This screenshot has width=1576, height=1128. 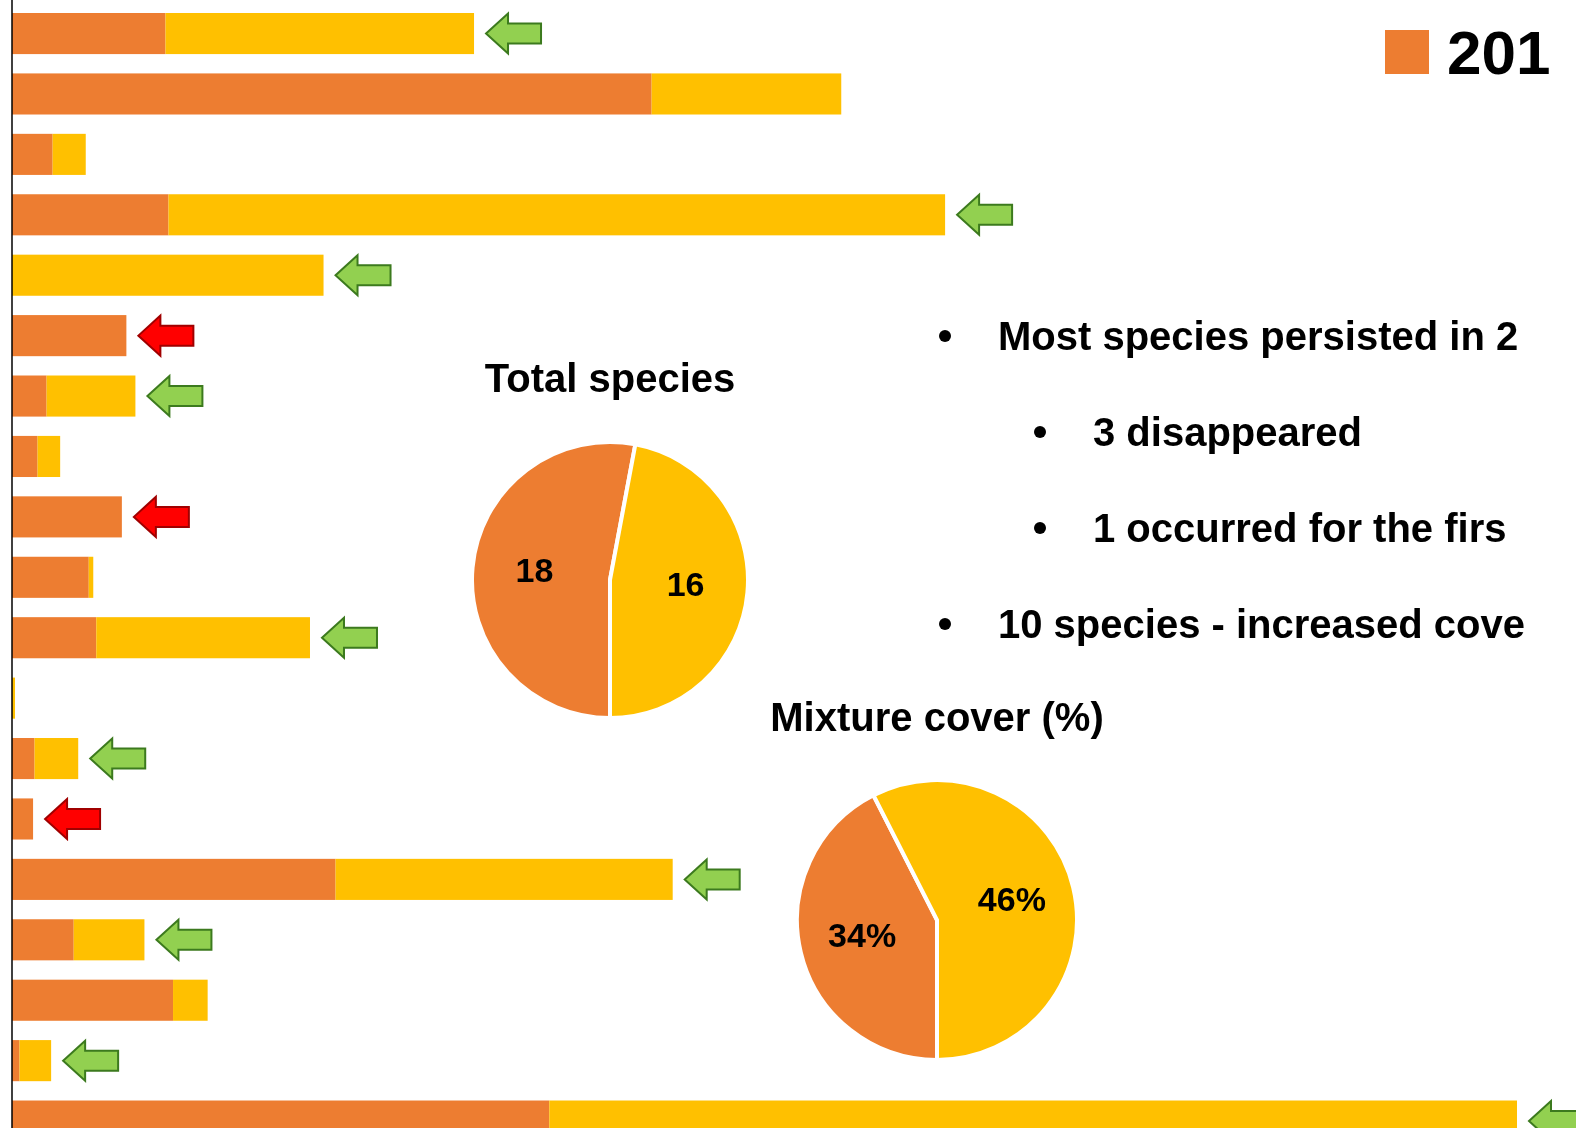 I want to click on annotation: 1 occurred for the firs, so click(x=1300, y=528).